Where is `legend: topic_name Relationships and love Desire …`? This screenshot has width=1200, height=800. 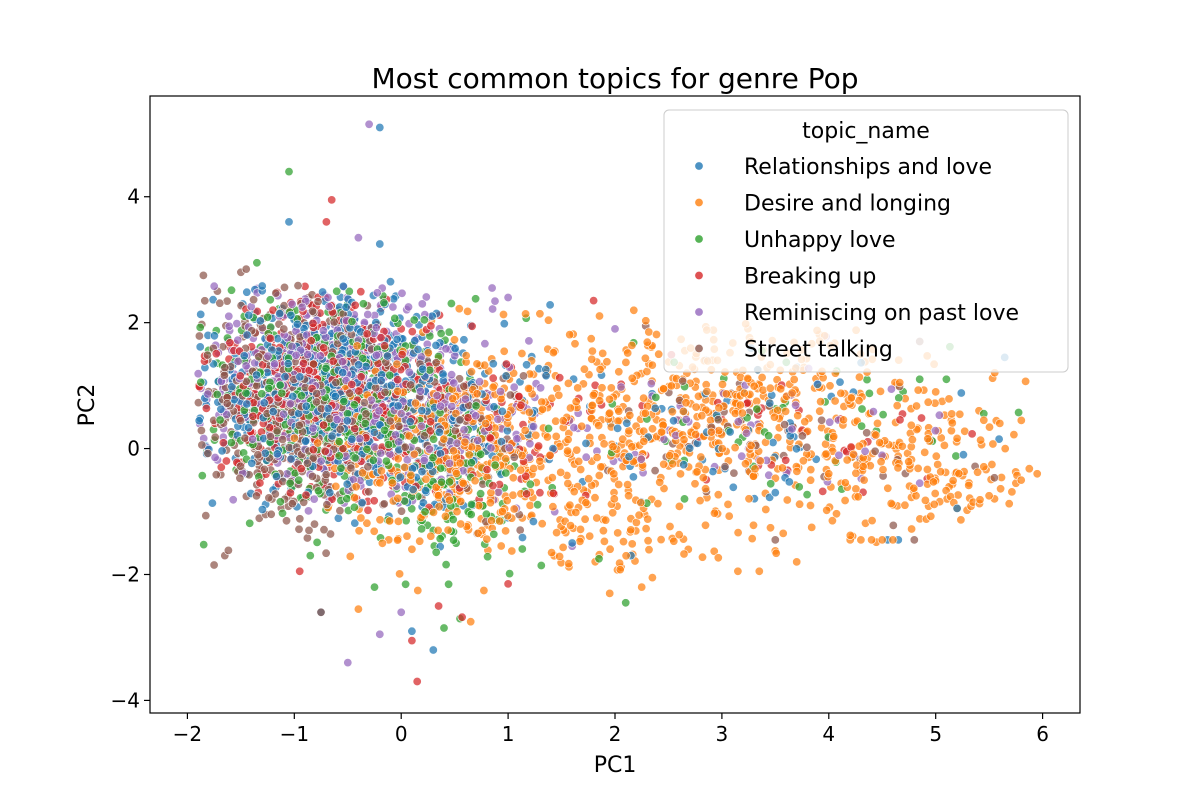
legend: topic_name Relationships and love Desire … is located at coordinates (866, 241).